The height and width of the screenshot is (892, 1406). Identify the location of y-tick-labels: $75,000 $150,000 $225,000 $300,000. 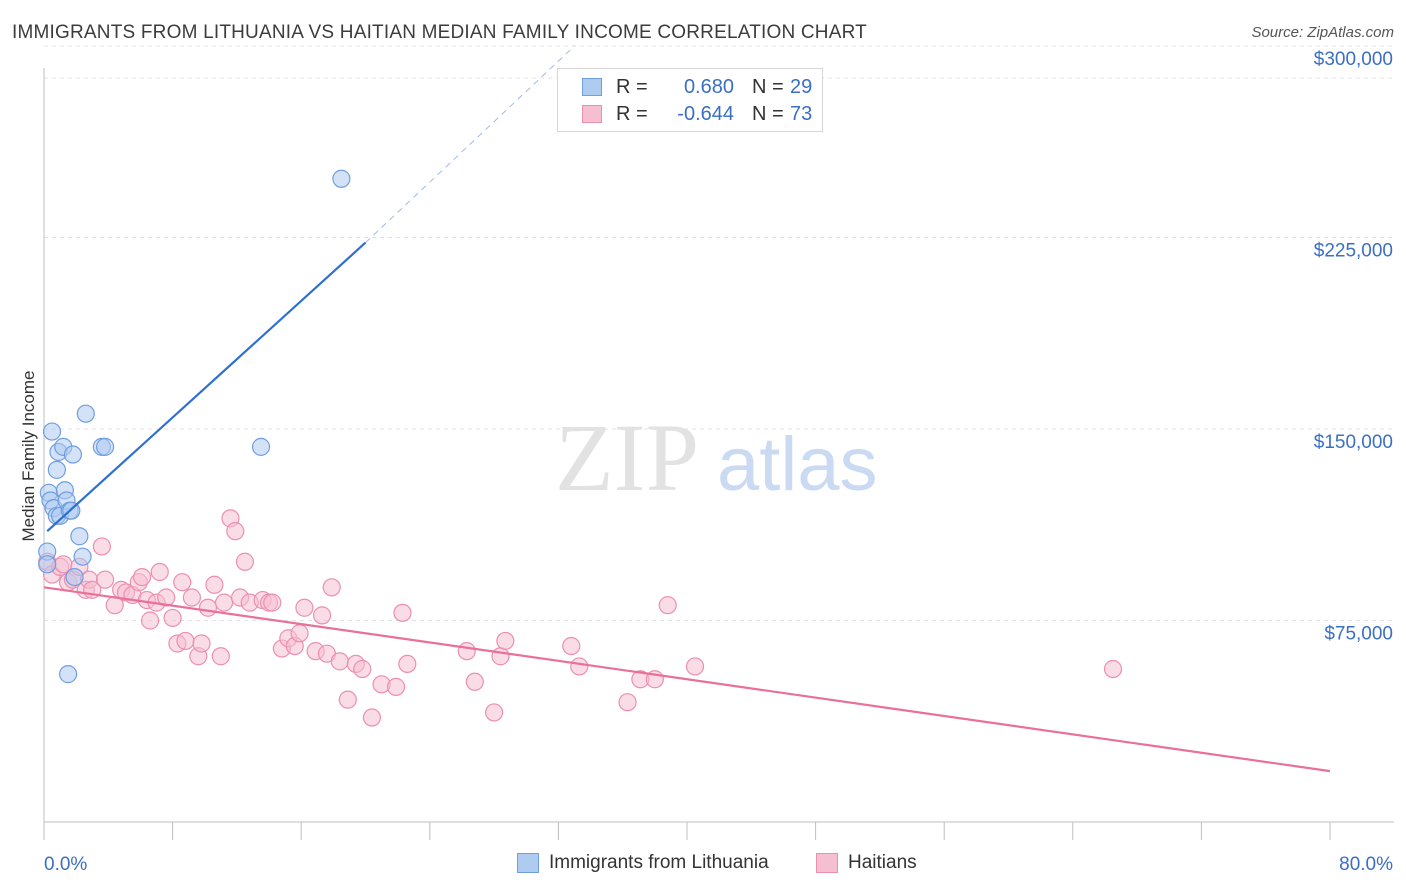
(1353, 347).